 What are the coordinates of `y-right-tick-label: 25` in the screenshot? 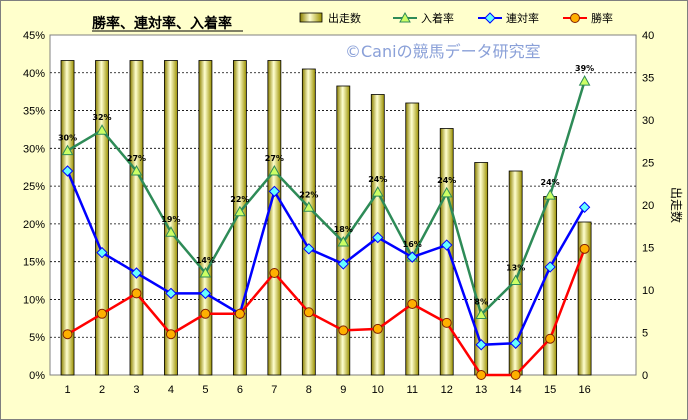 It's located at (648, 164).